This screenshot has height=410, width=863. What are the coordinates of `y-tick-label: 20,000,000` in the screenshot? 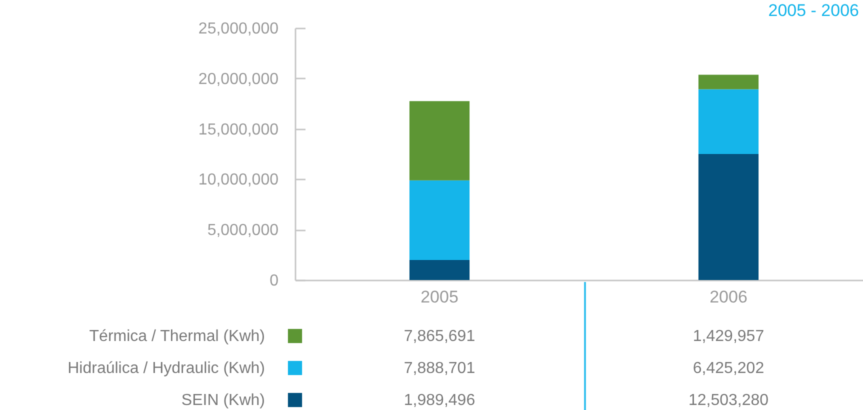 It's located at (238, 79).